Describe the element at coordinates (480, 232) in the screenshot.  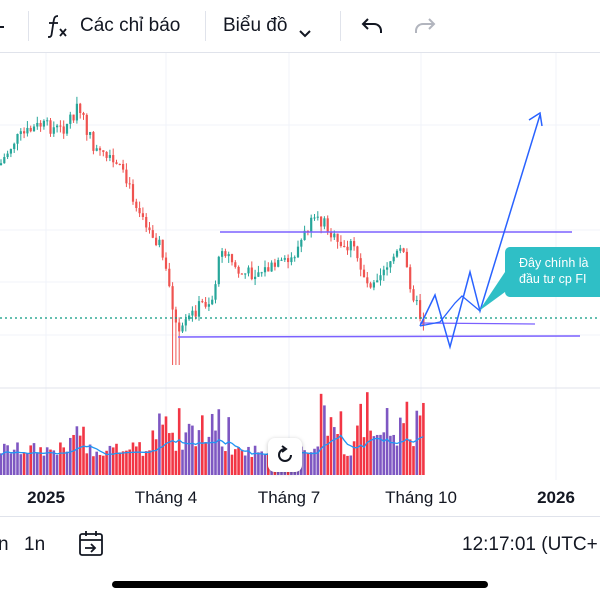
I see `projected-path-arrow` at that location.